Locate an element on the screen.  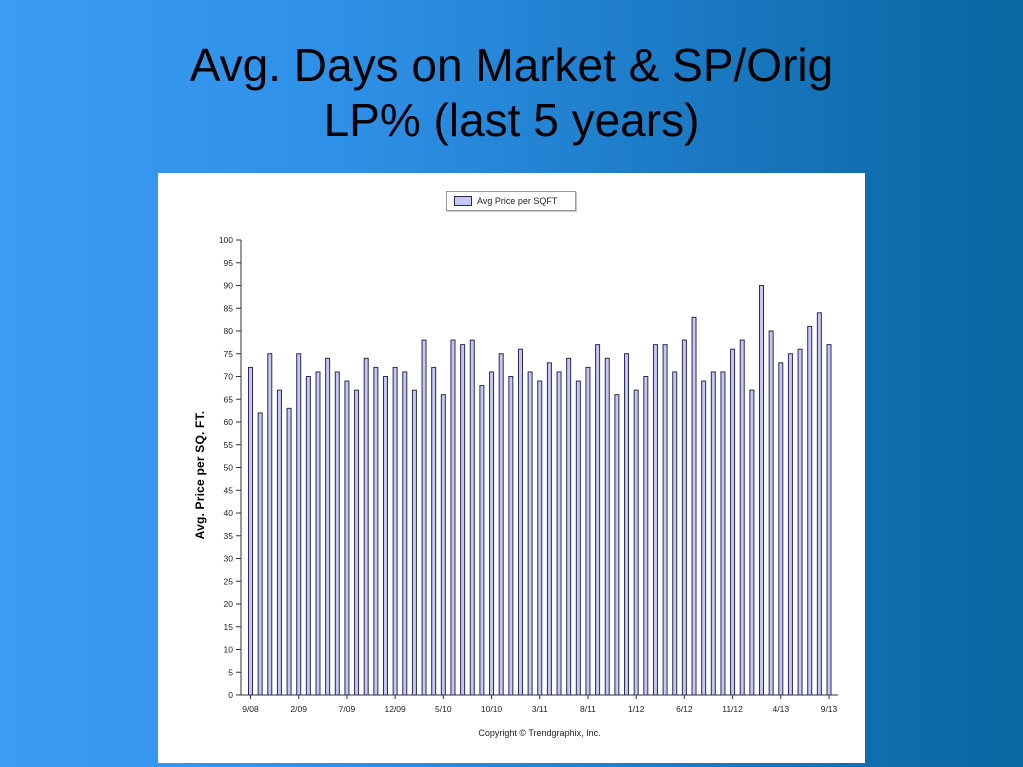
x-tick-label: 11/12 is located at coordinates (732, 709).